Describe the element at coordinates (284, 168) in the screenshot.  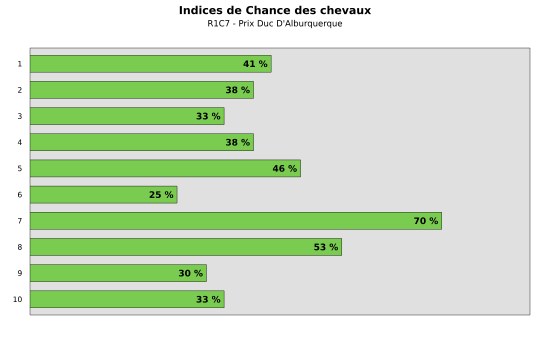
I see `data-label: 46 %` at that location.